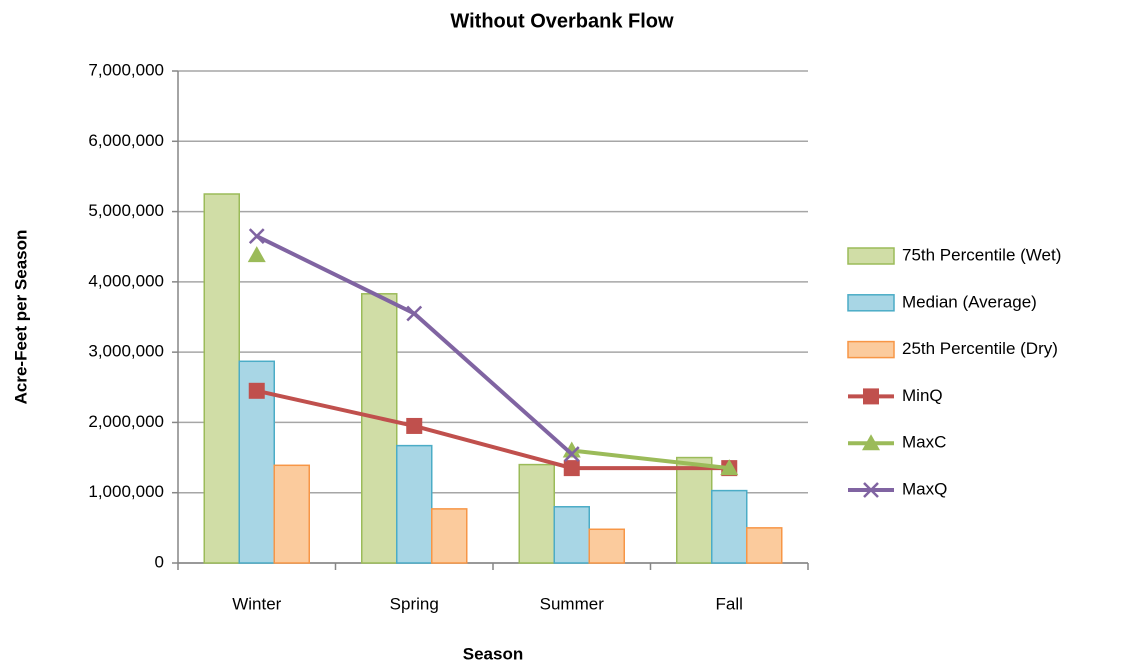 Image resolution: width=1130 pixels, height=666 pixels. I want to click on legend-label: Median (Average), so click(969, 301).